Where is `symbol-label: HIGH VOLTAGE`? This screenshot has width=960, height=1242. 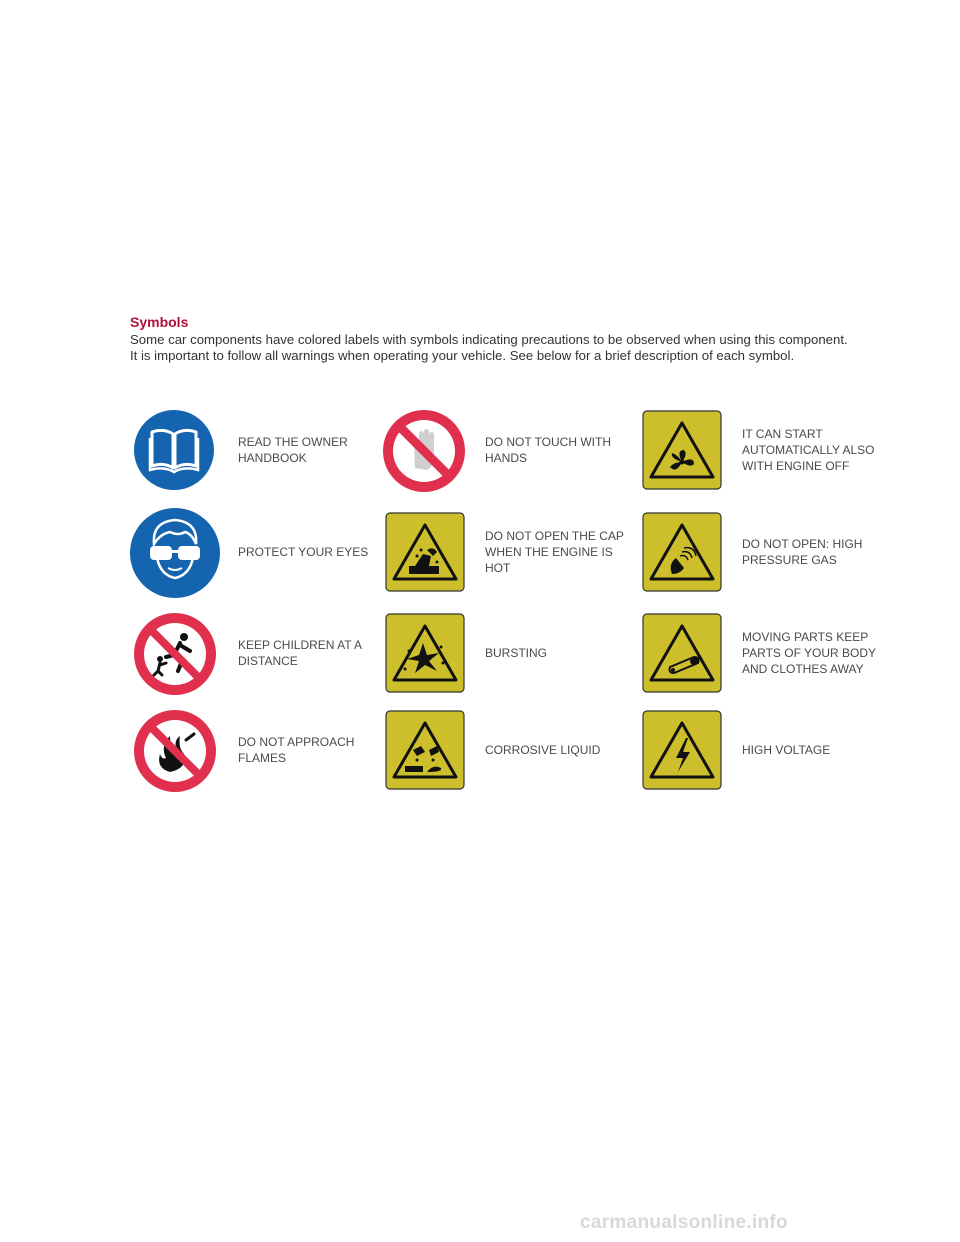
symbol-label: HIGH VOLTAGE is located at coordinates (786, 750).